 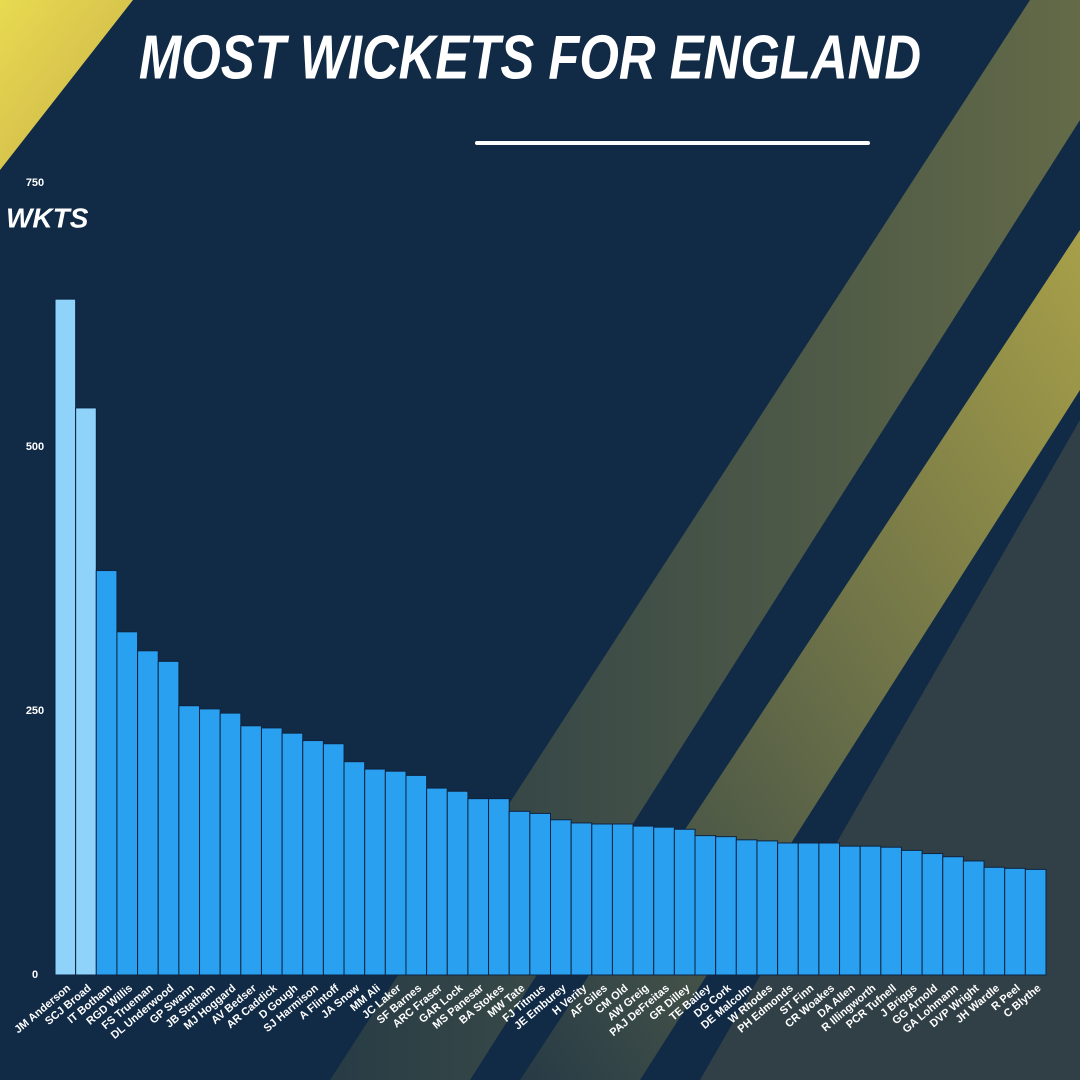 I want to click on chart-title: MOST WICKETS FOR ENGLAND, so click(x=530, y=58).